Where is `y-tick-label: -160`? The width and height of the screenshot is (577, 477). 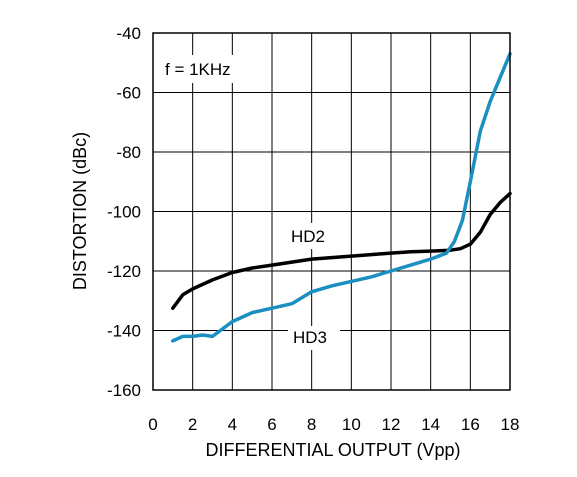 y-tick-label: -160 is located at coordinates (124, 390).